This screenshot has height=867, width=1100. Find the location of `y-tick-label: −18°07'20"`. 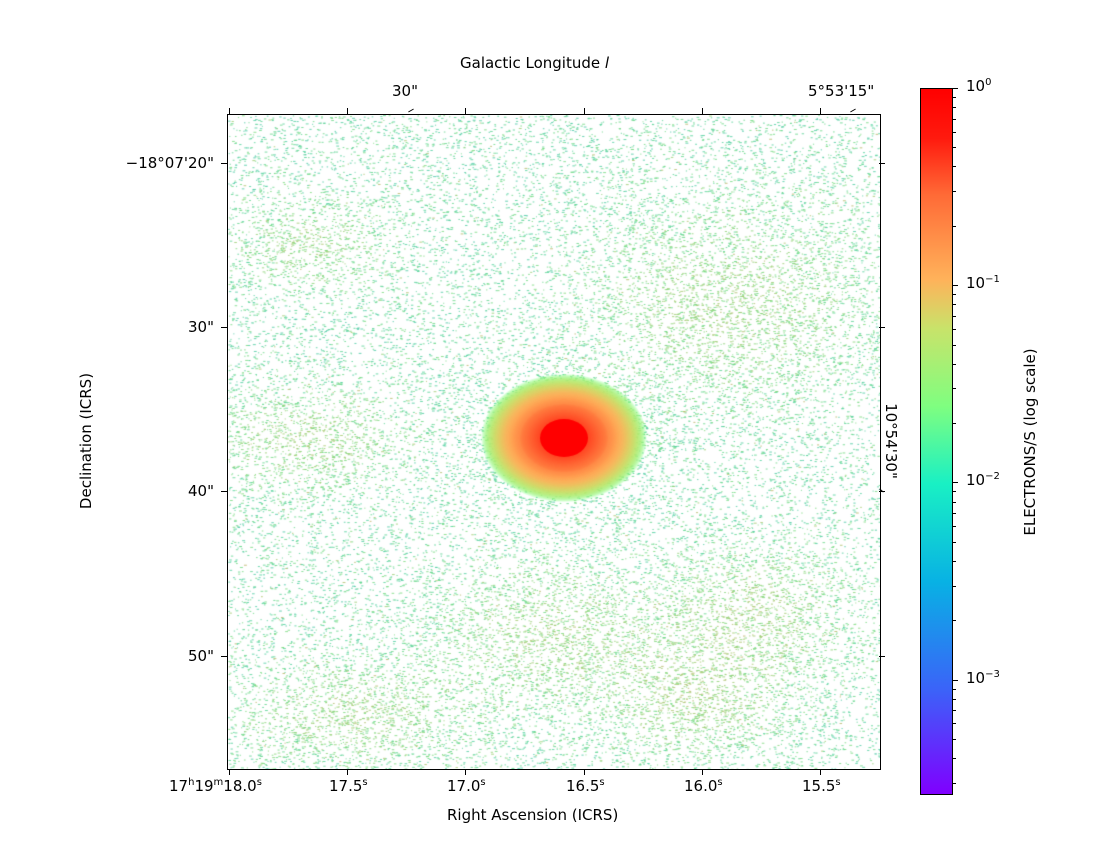

y-tick-label: −18°07'20" is located at coordinates (169, 163).